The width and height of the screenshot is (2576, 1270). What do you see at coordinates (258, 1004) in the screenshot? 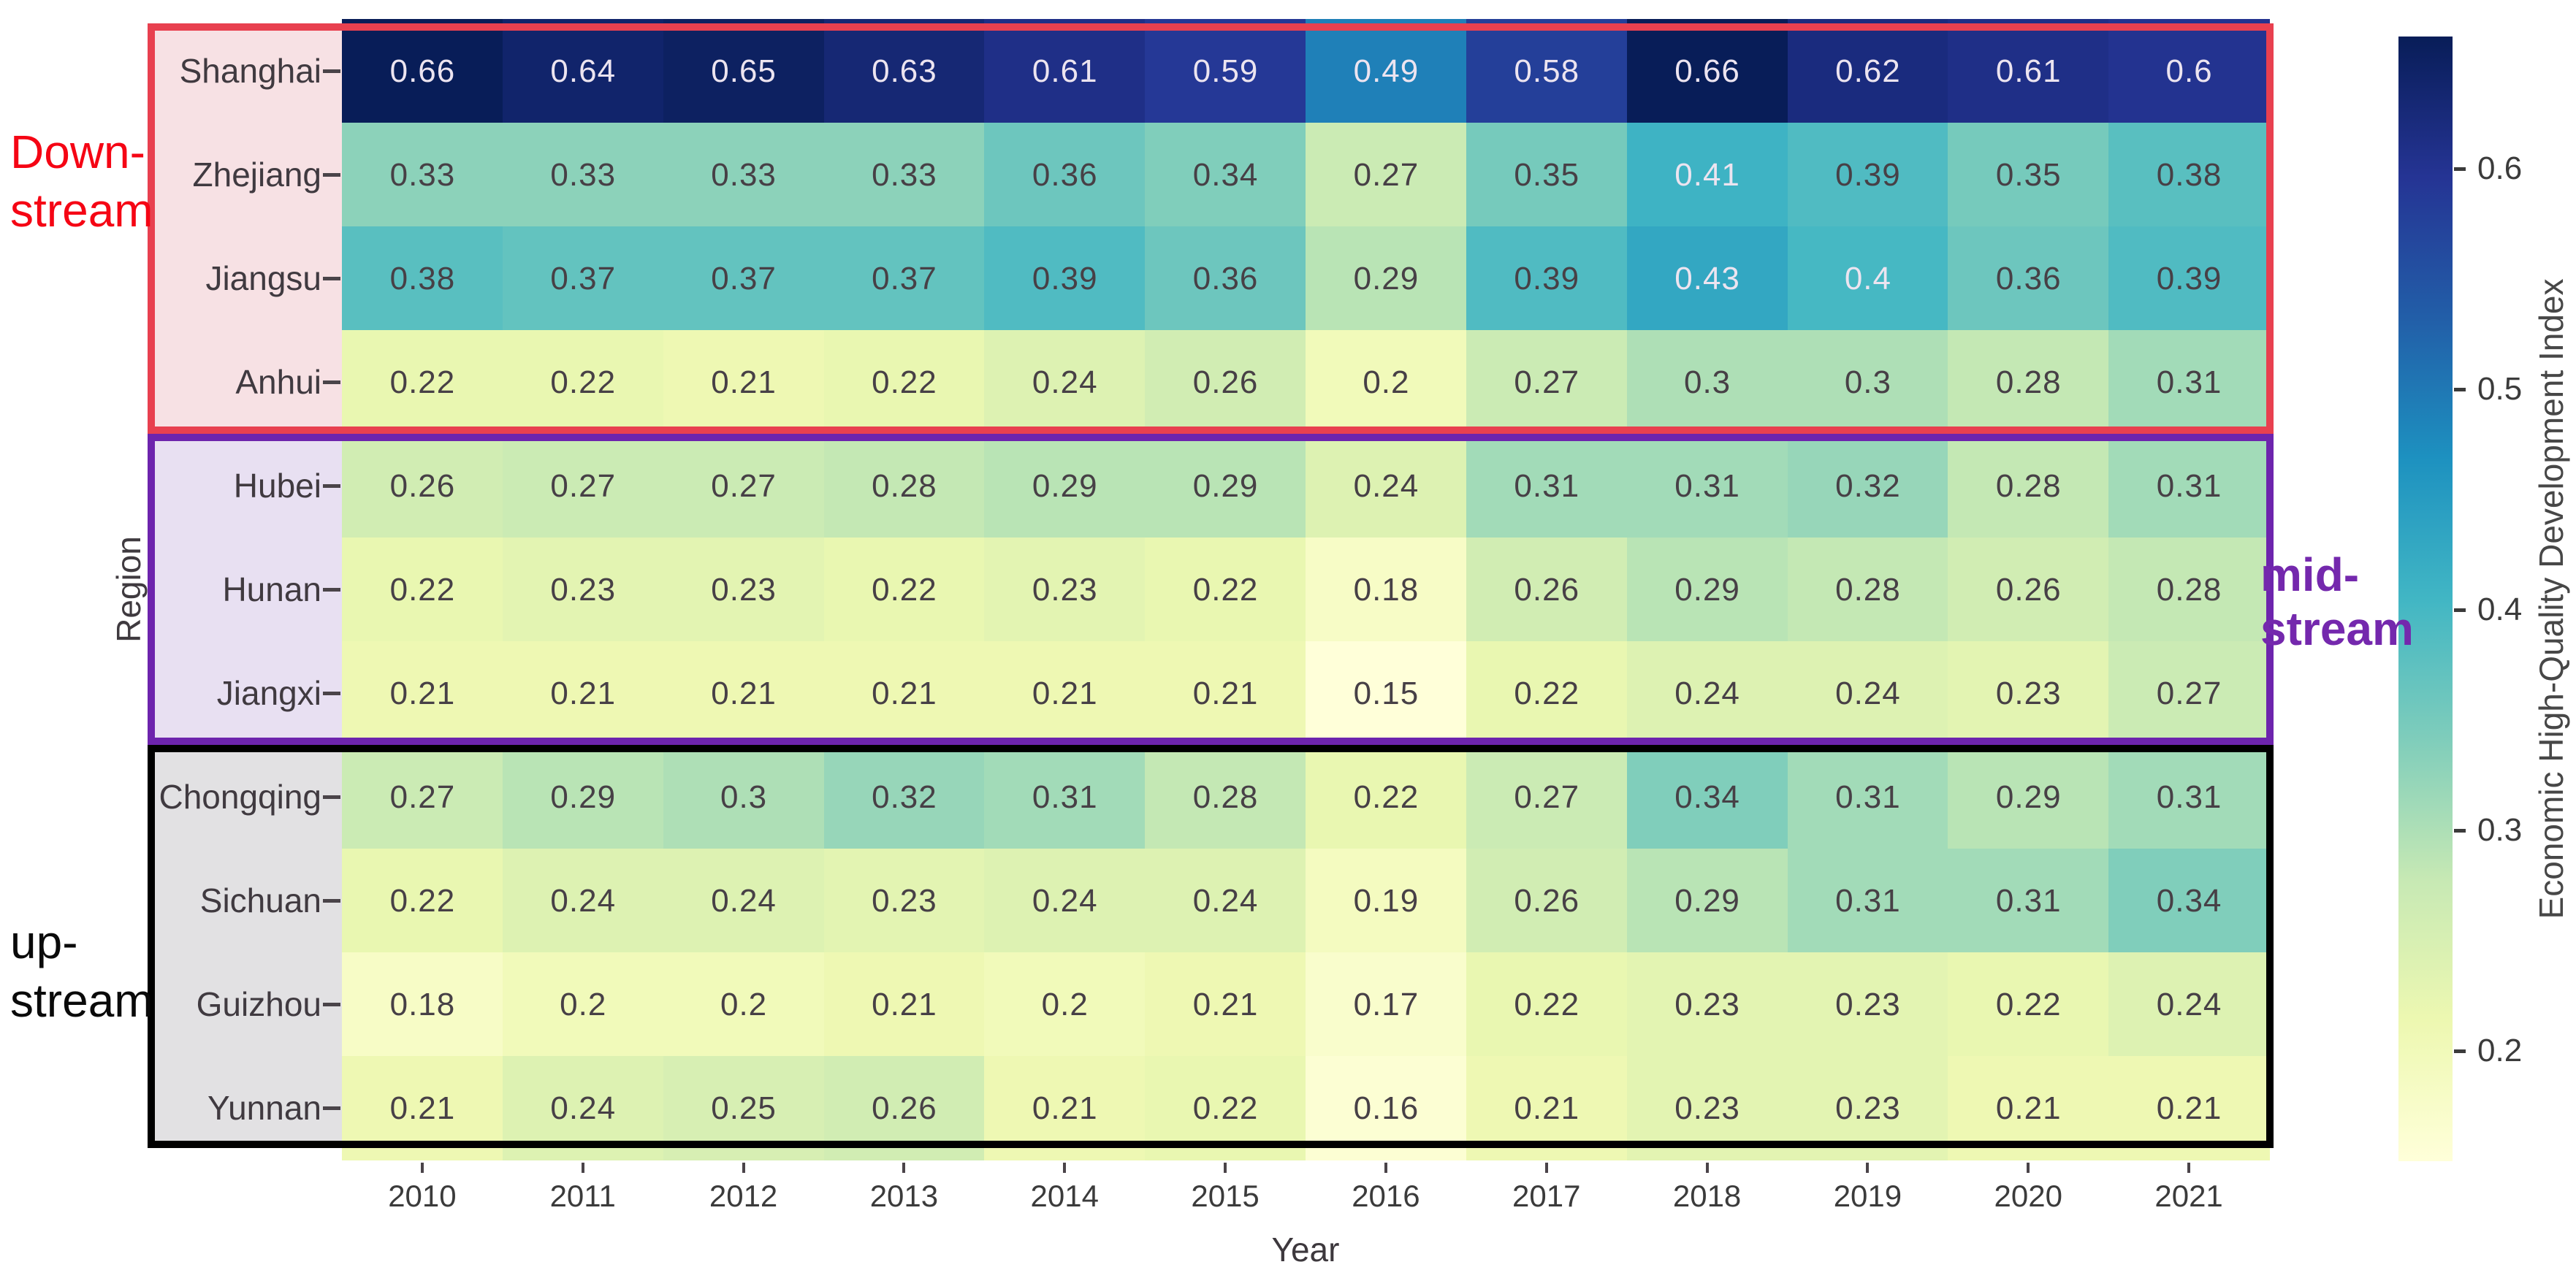
I see `y-tick-label: Guizhou` at bounding box center [258, 1004].